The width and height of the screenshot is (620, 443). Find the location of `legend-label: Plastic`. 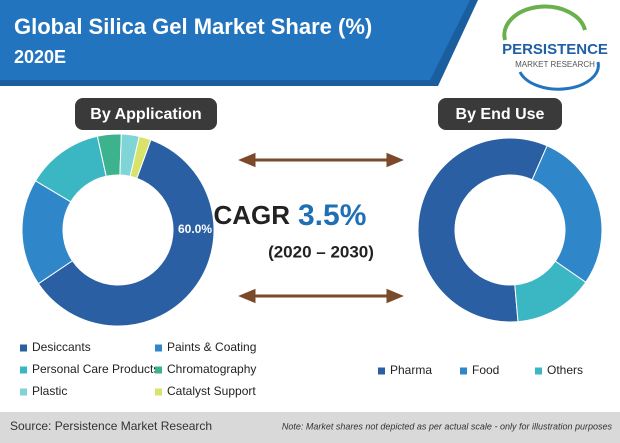

legend-label: Plastic is located at coordinates (49, 391).